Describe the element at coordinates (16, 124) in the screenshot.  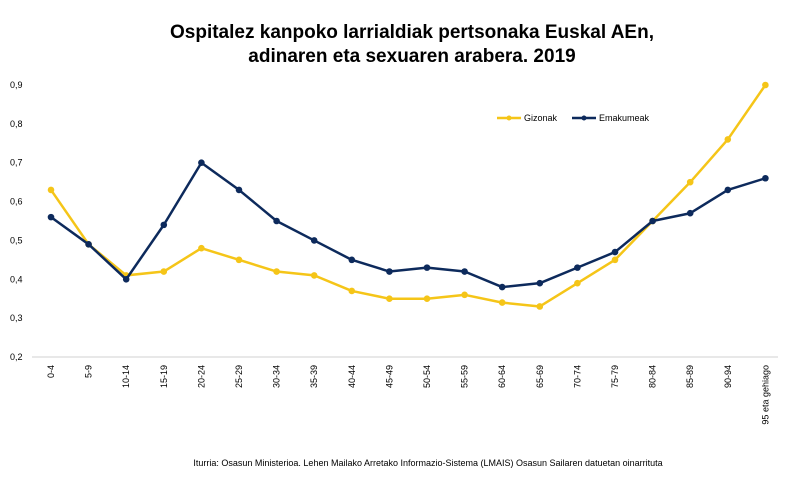
I see `y-tick-label: 0,8` at that location.